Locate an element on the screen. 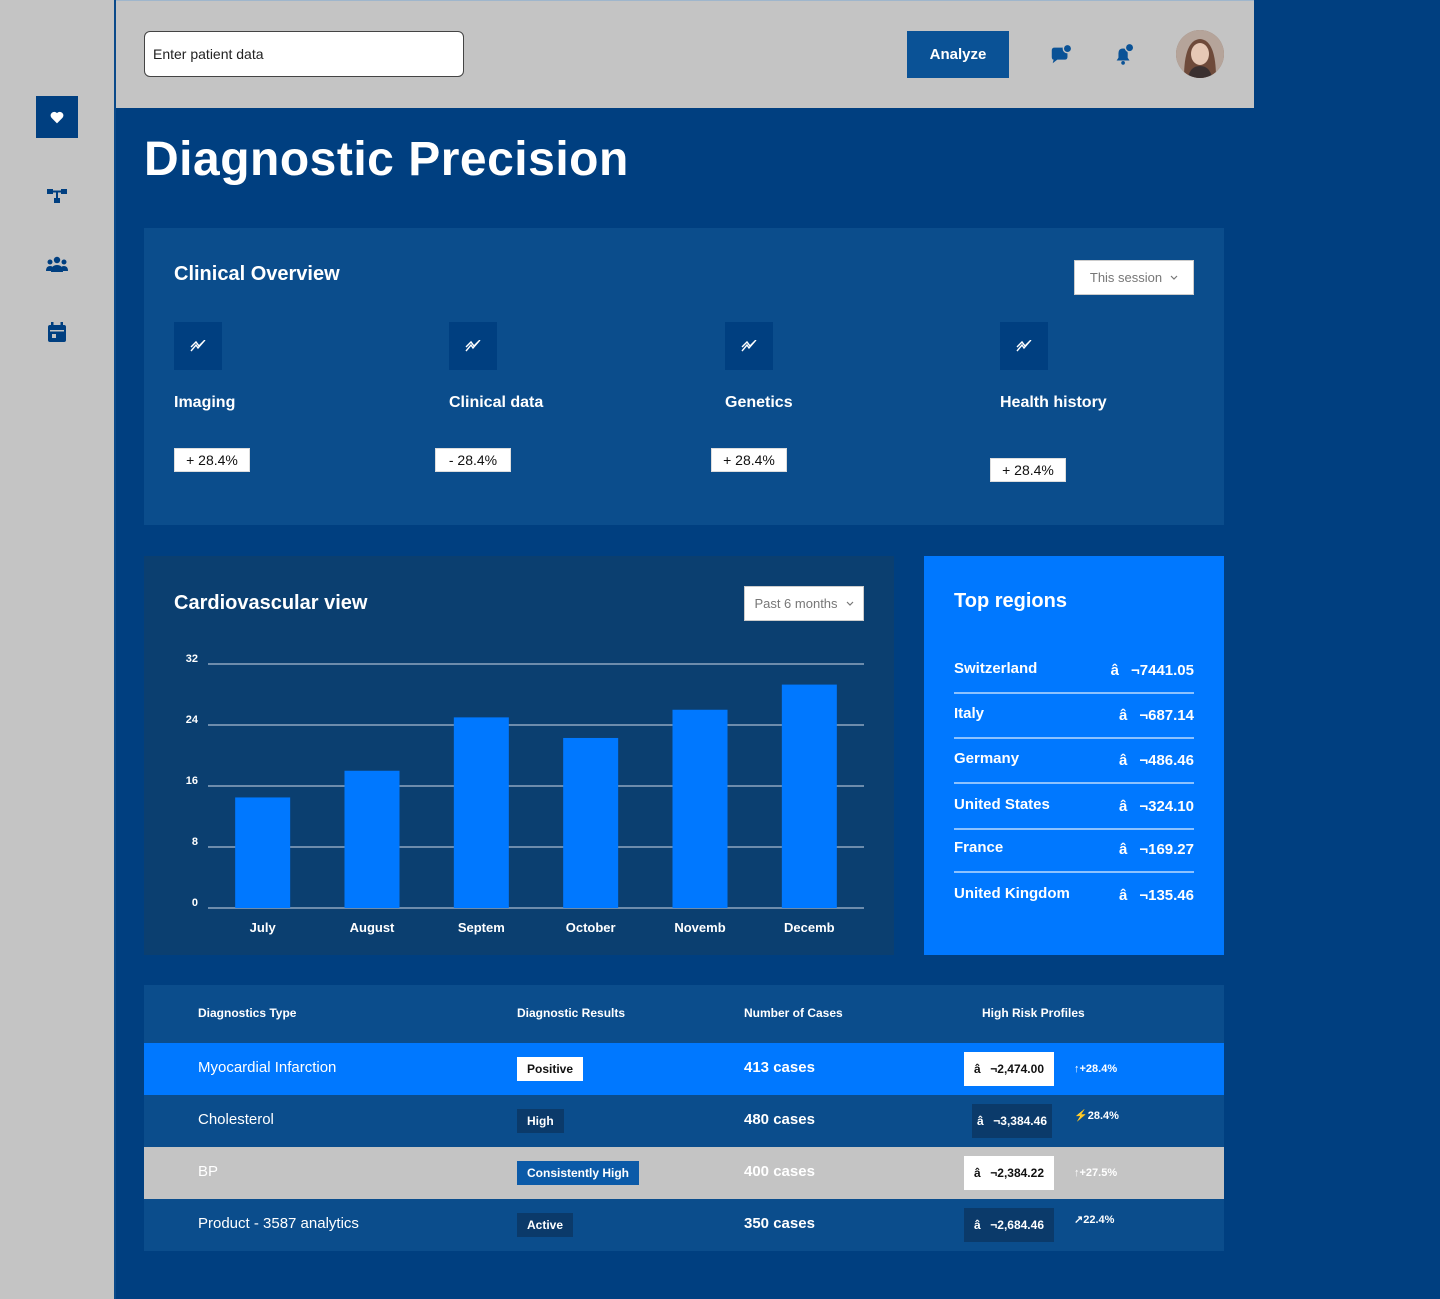 The width and height of the screenshot is (1440, 1299). trend-icon is located at coordinates (1024, 346).